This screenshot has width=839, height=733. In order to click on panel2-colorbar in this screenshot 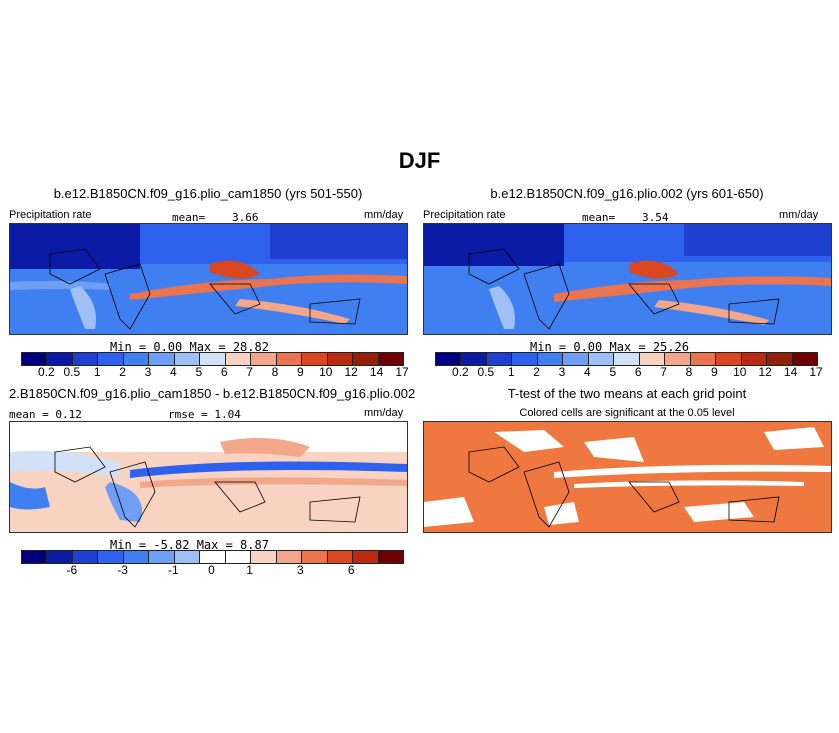, I will do `click(626, 359)`.